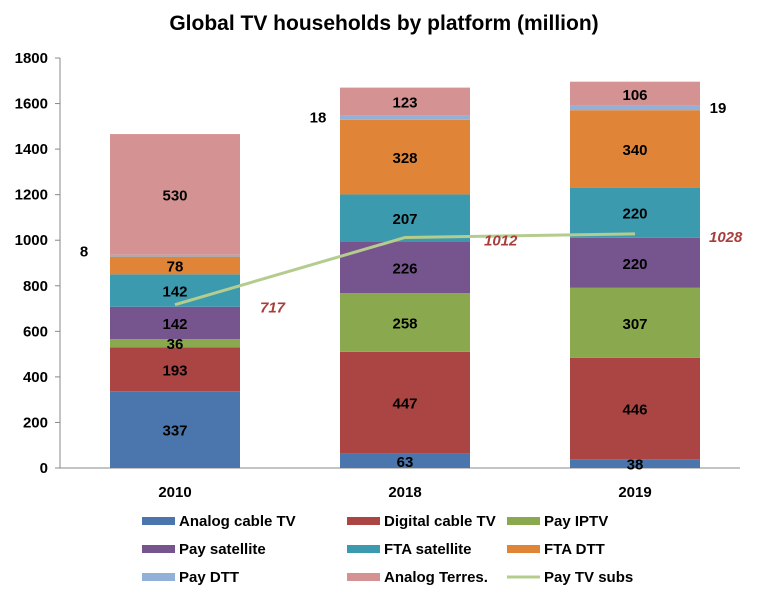 This screenshot has width=768, height=596. I want to click on data-label: 258, so click(404, 323).